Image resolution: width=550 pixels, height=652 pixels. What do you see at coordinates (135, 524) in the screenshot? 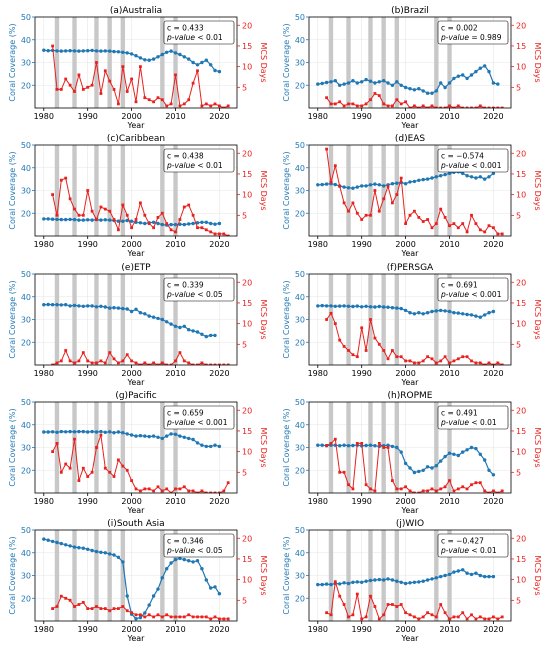
I see `panel-title: (i)South Asia` at bounding box center [135, 524].